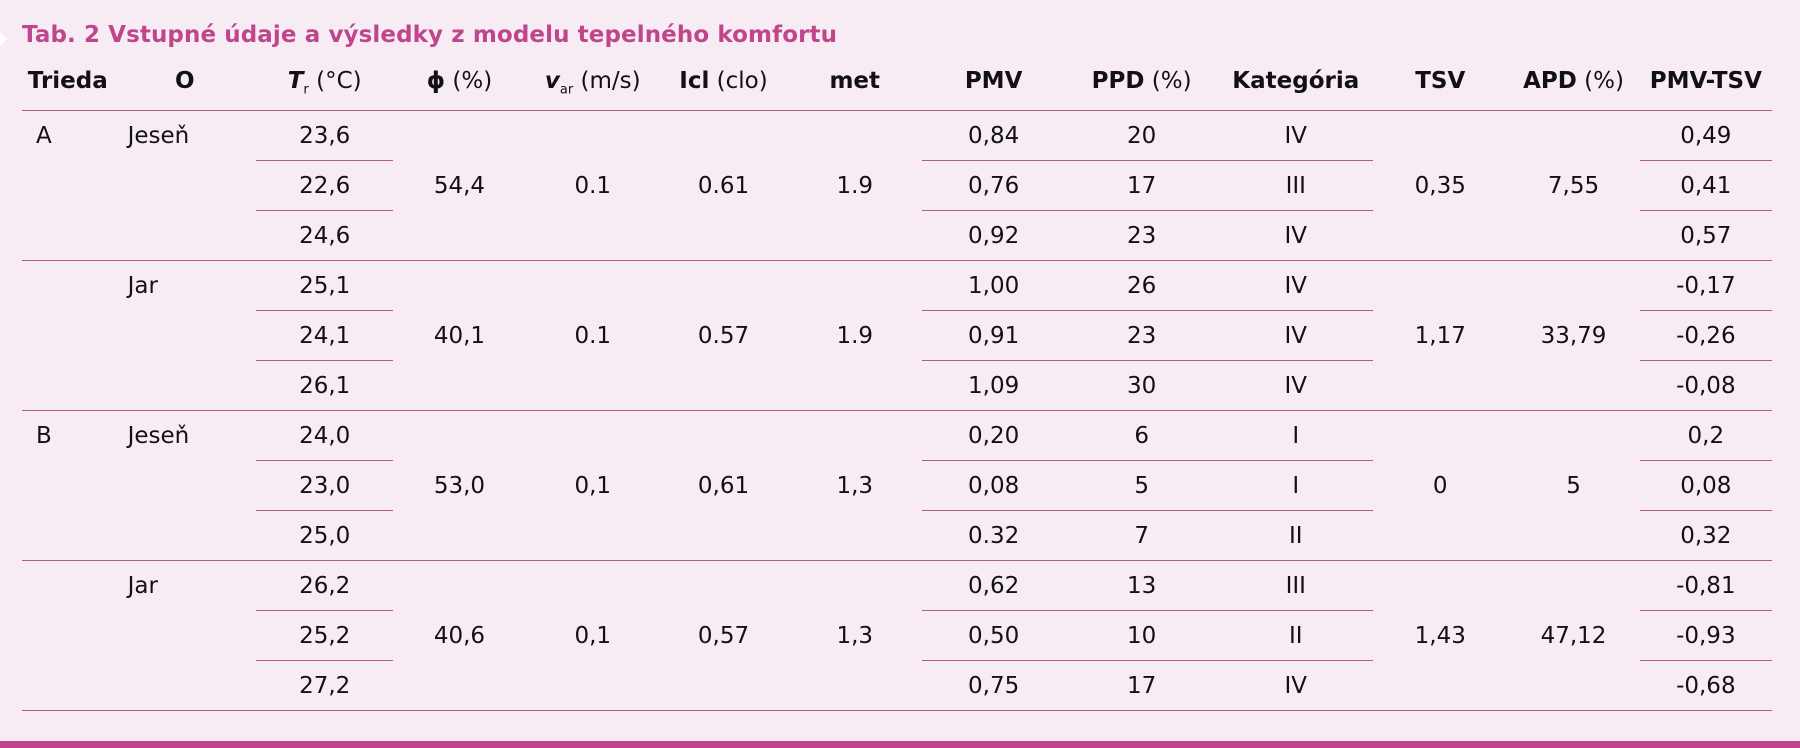  I want to click on cell-pmv: 0,91, so click(993, 336).